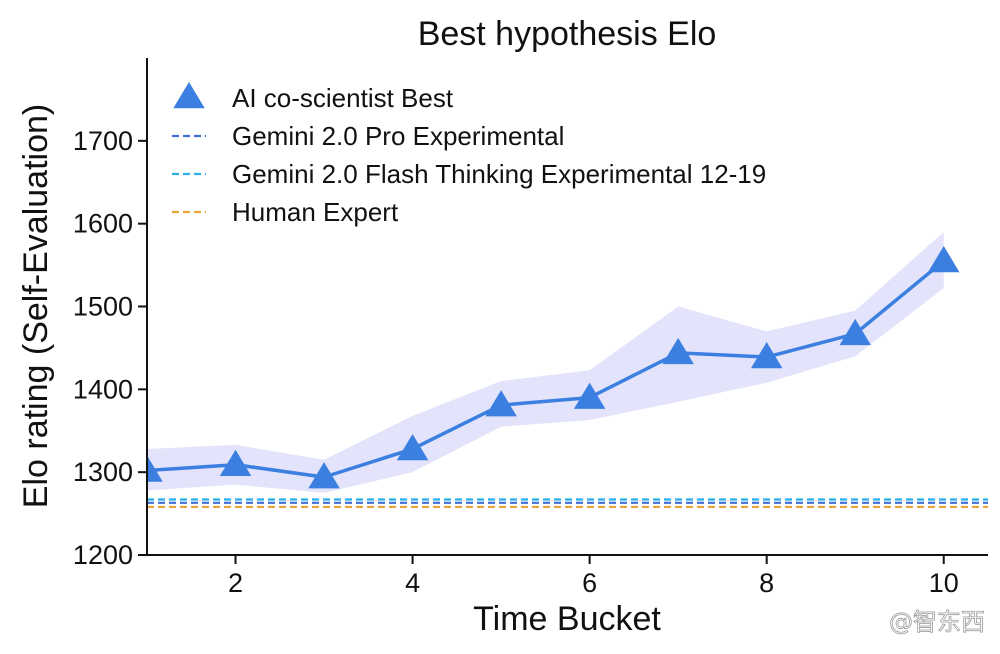 The image size is (1000, 654). What do you see at coordinates (315, 212) in the screenshot?
I see `legend-label: Human Expert` at bounding box center [315, 212].